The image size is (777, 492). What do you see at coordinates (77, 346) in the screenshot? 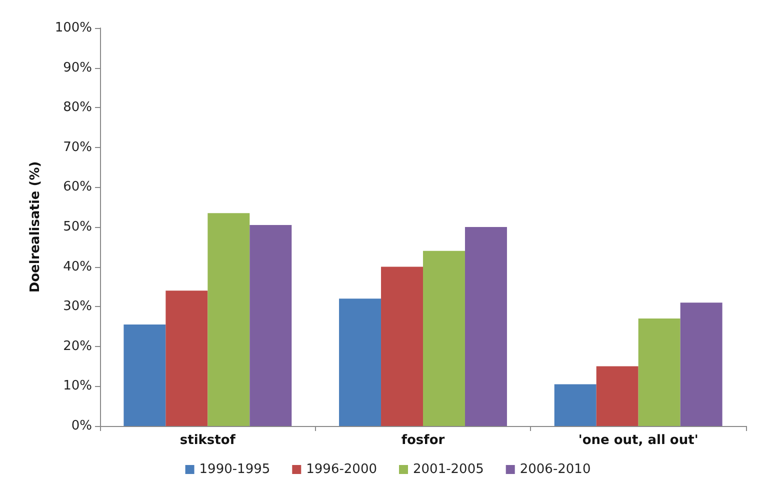
I see `y-tick-label: 20%` at bounding box center [77, 346].